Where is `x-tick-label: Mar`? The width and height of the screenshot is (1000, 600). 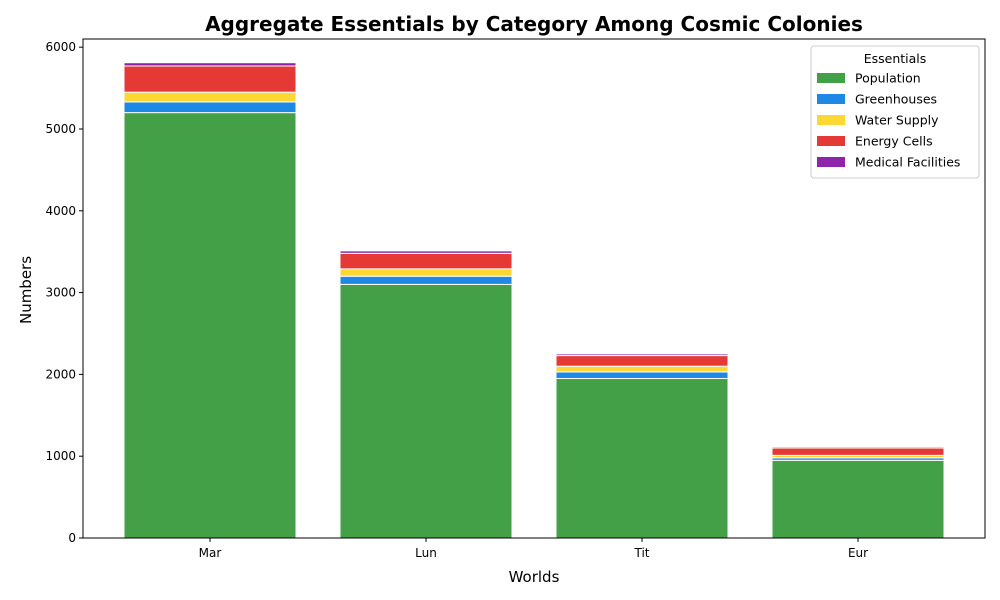 x-tick-label: Mar is located at coordinates (210, 553).